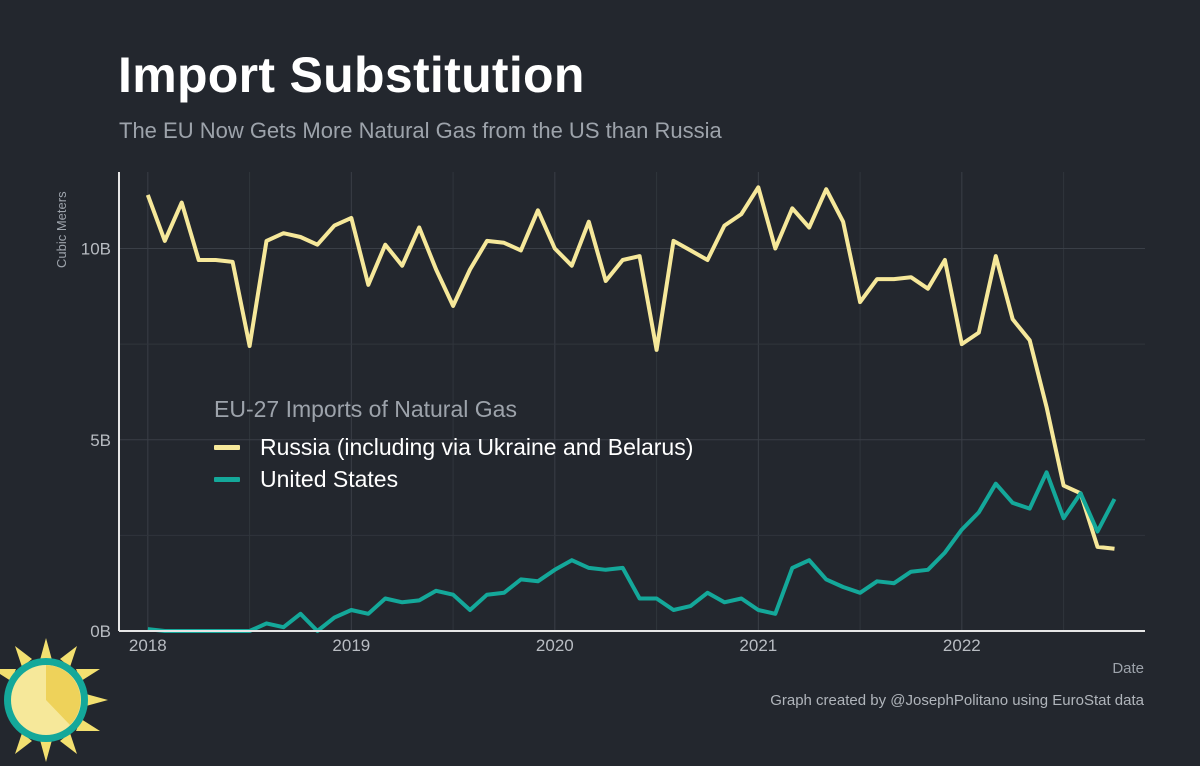 The height and width of the screenshot is (766, 1200). Describe the element at coordinates (100, 440) in the screenshot. I see `y-tick-label: 5B` at that location.